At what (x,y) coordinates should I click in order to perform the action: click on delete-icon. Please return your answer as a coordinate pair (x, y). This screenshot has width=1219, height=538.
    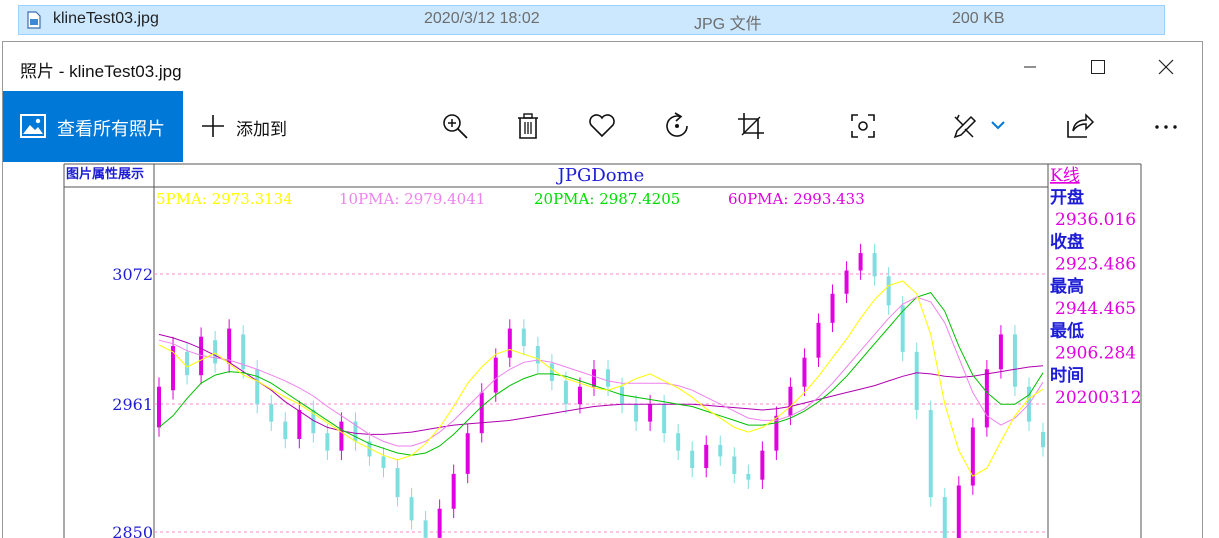
    Looking at the image, I should click on (528, 126).